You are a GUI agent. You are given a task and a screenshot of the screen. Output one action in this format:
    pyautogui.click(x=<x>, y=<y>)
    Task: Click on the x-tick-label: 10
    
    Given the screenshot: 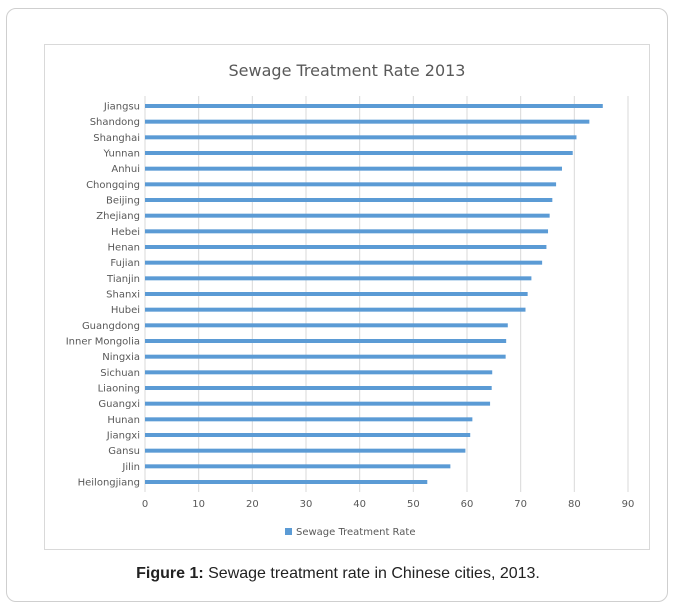 What is the action you would take?
    pyautogui.click(x=198, y=504)
    